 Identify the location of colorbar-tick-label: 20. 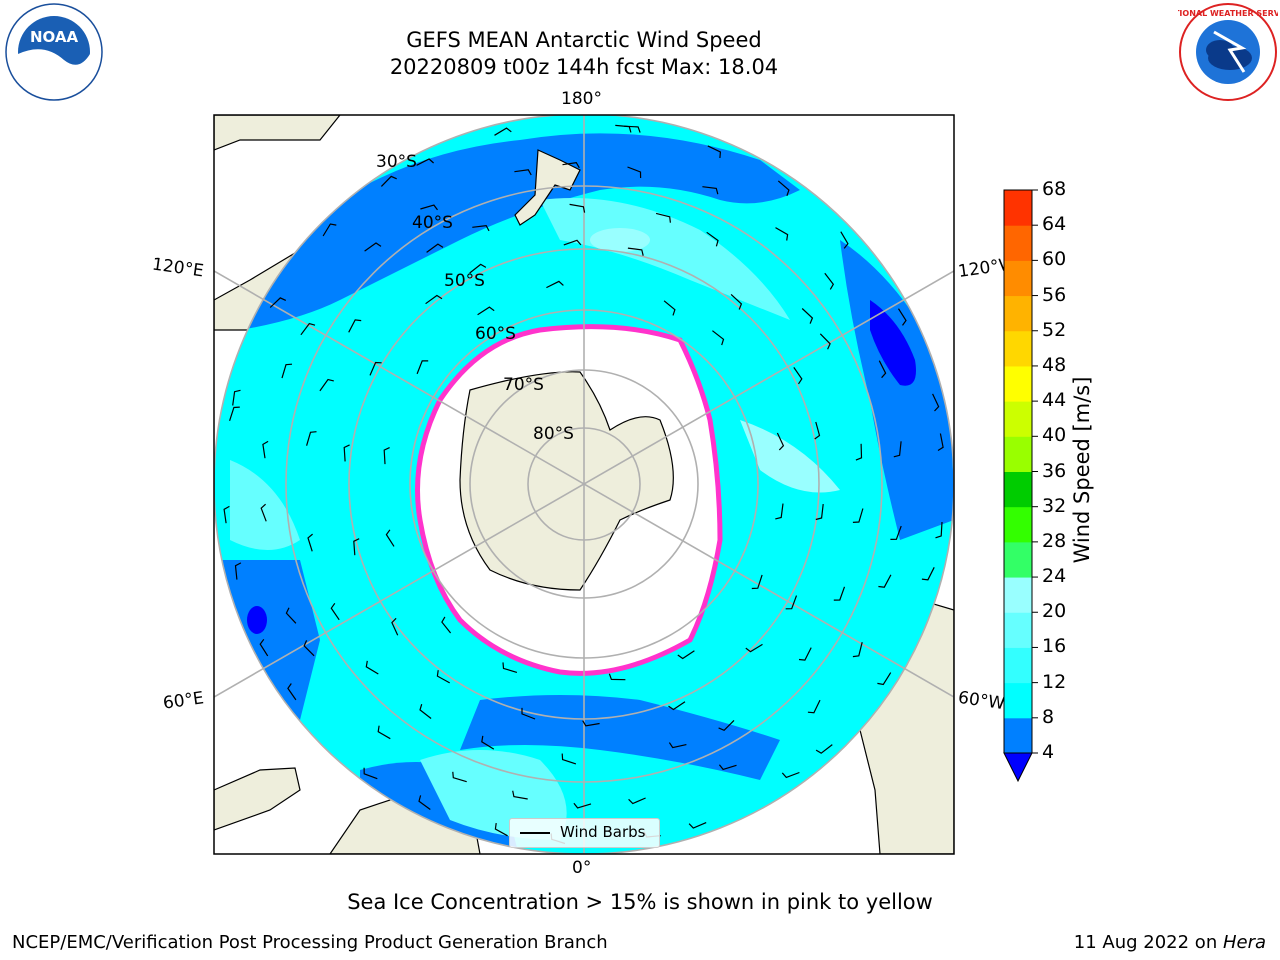
(1054, 611).